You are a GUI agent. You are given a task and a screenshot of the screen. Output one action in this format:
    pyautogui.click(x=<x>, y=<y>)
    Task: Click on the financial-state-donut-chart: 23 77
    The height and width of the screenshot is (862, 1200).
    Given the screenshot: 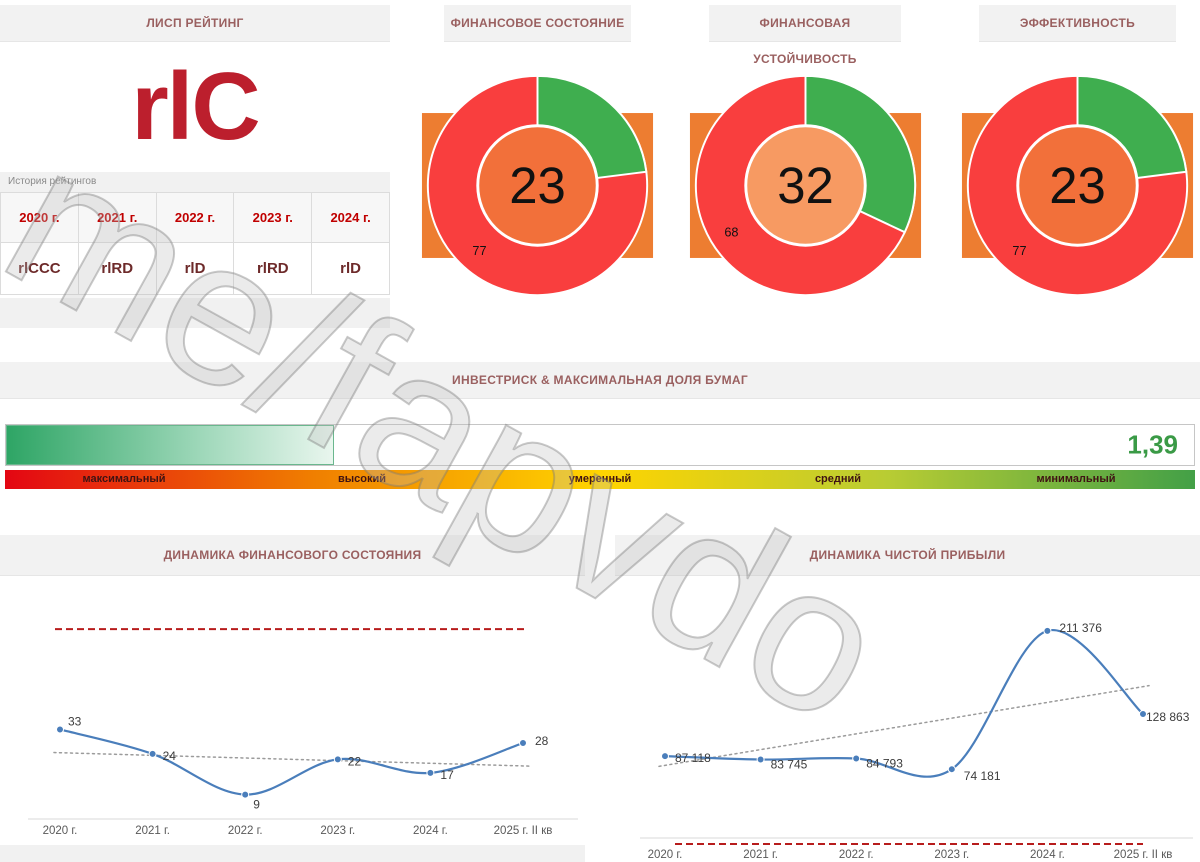 What is the action you would take?
    pyautogui.click(x=537, y=185)
    